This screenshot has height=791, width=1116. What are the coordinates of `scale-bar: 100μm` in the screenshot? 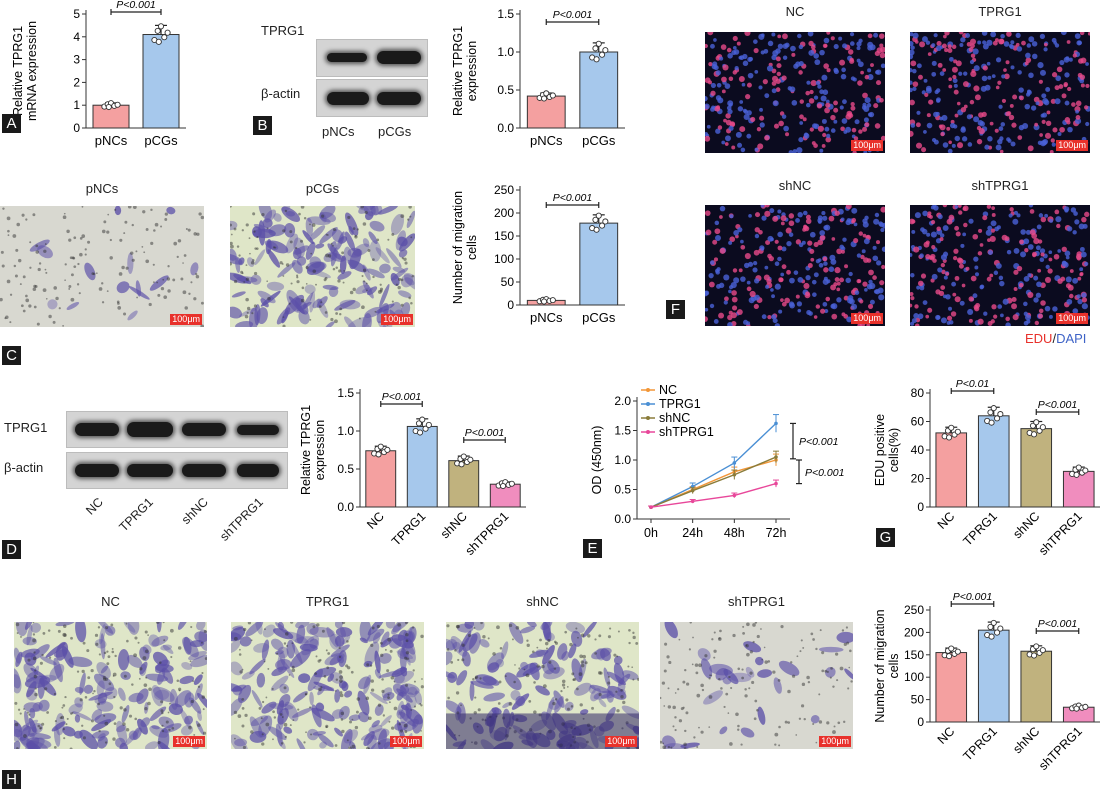 It's located at (621, 741).